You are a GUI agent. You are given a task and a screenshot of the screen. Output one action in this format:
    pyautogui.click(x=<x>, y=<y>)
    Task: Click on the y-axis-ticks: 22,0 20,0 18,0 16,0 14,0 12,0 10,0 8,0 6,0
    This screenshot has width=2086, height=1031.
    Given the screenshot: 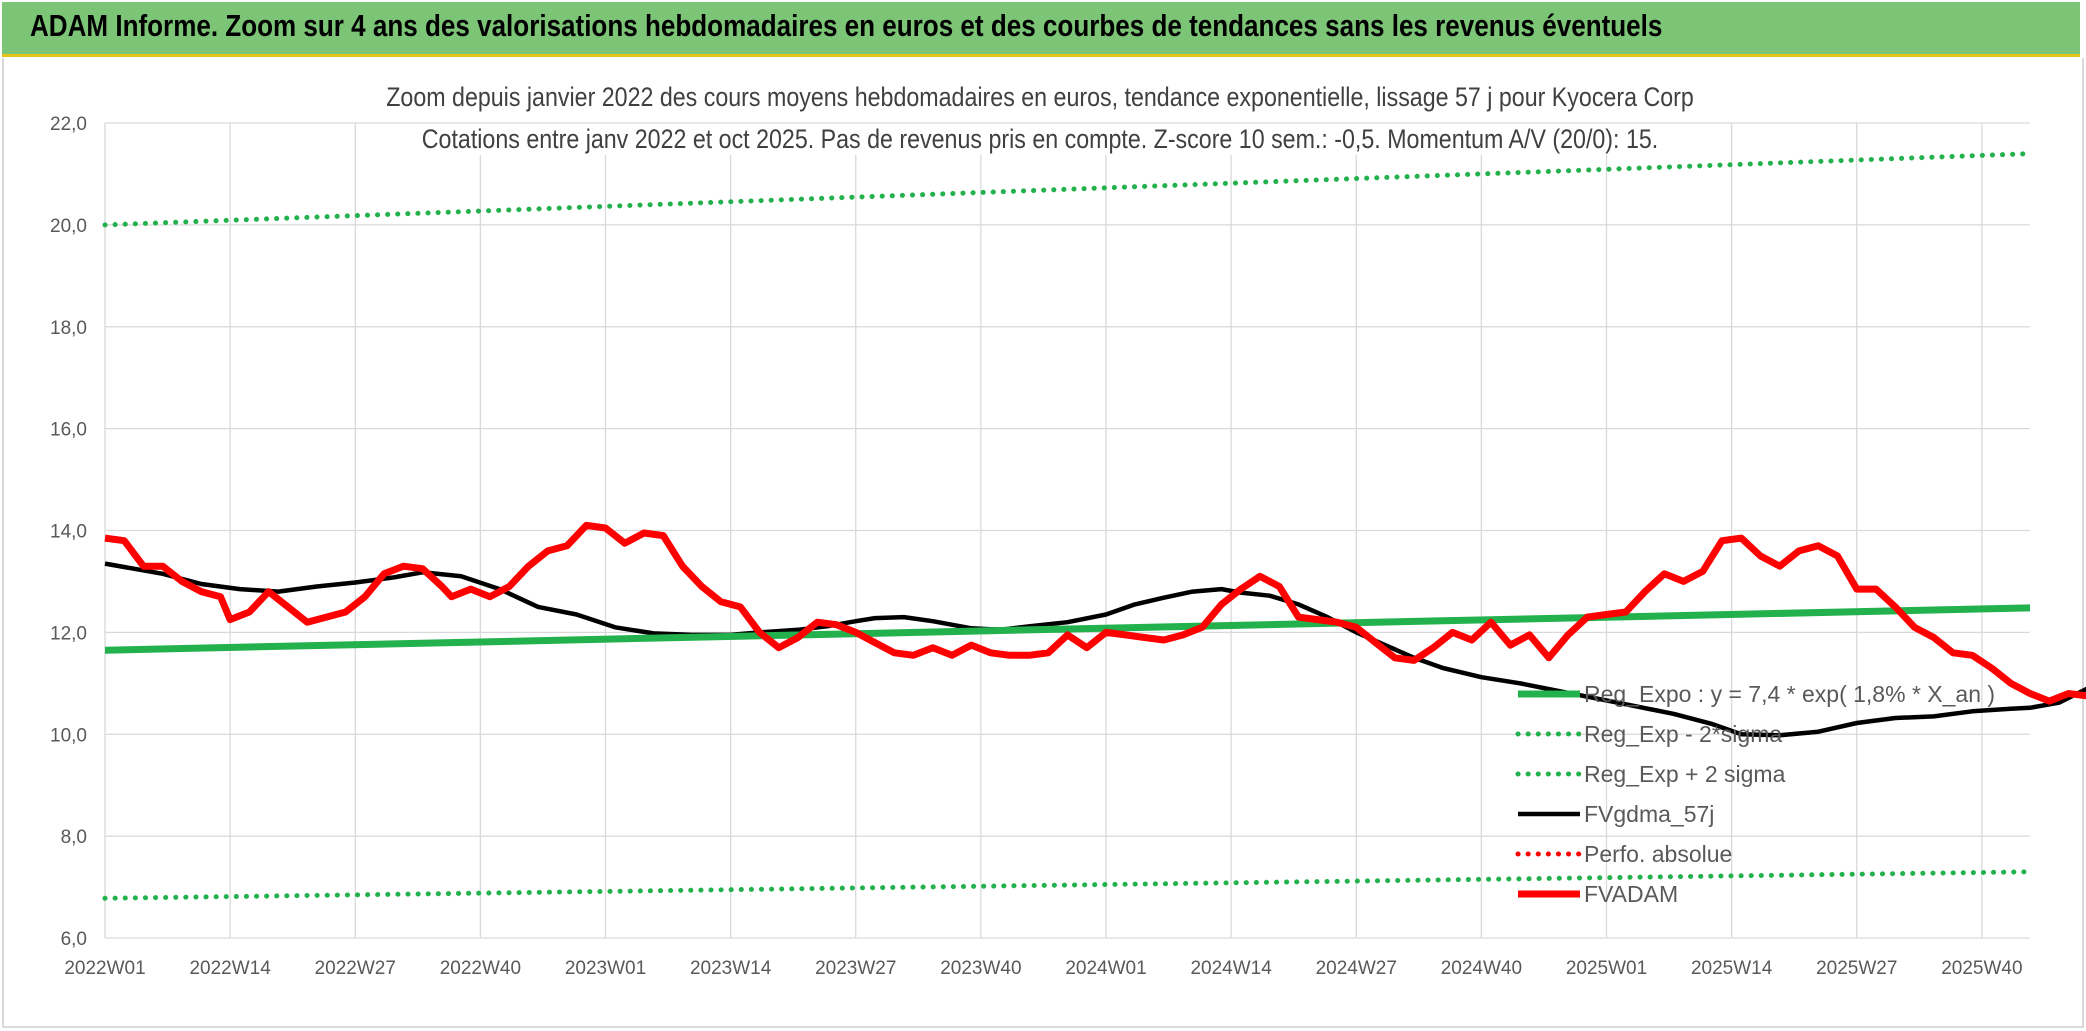 What is the action you would take?
    pyautogui.click(x=68, y=532)
    